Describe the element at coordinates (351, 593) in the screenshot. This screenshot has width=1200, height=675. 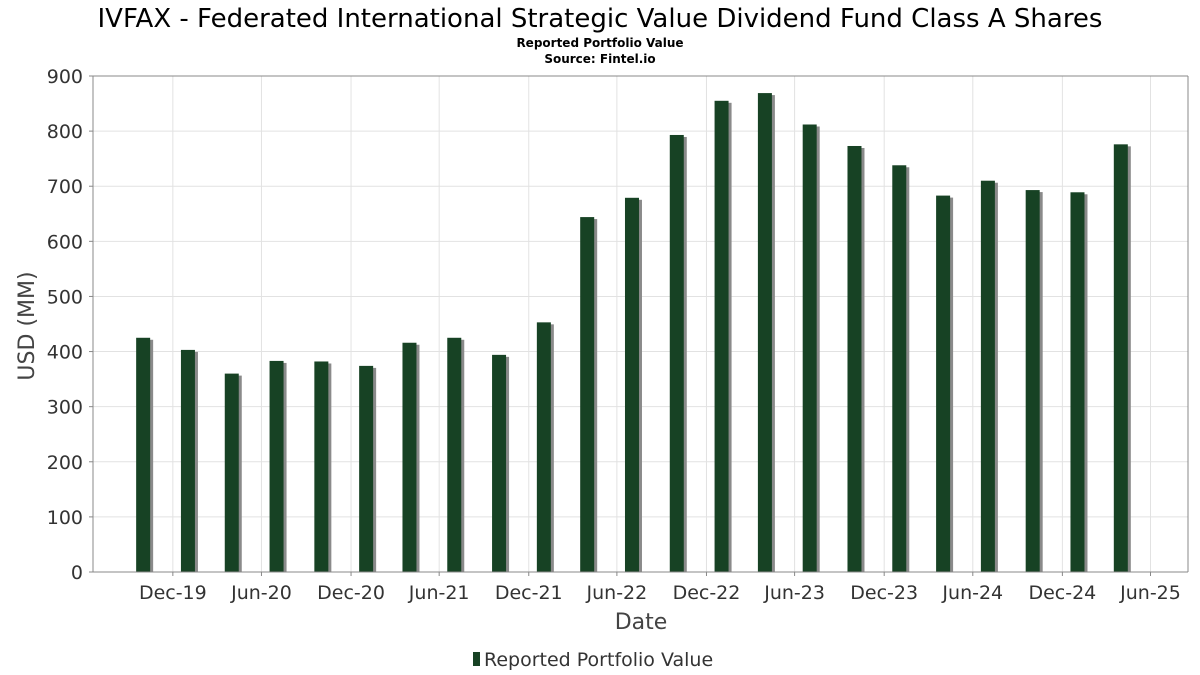
I see `x-tick-label: Dec-20` at that location.